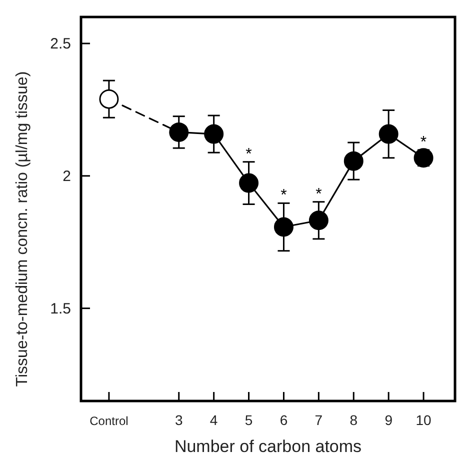 This screenshot has height=461, width=457. I want to click on y-tick-label: 1.5, so click(60, 309).